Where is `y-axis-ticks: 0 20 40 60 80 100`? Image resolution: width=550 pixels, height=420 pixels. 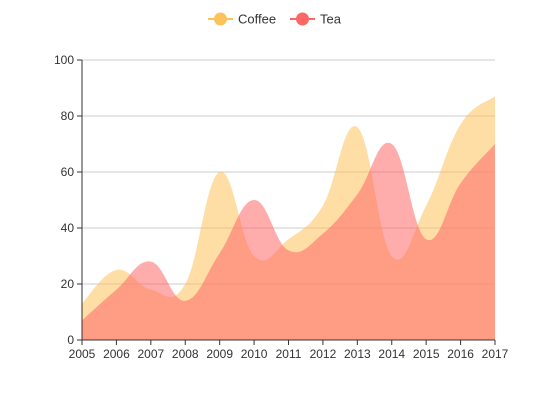
y-axis-ticks: 0 20 40 60 80 100 is located at coordinates (68, 200).